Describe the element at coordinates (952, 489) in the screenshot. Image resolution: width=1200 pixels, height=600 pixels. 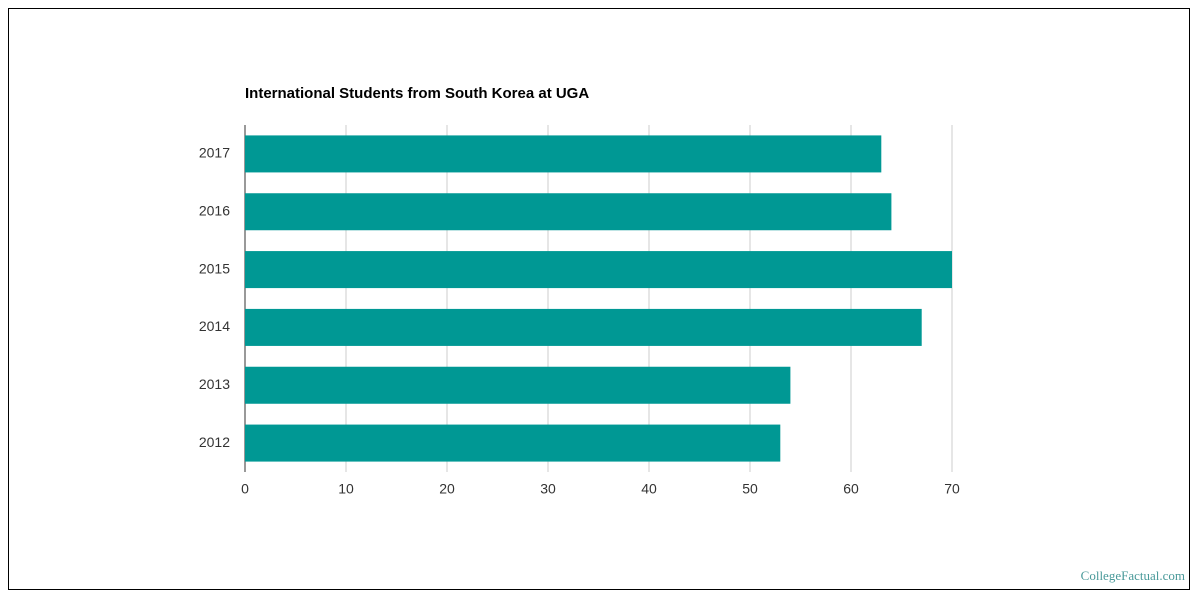
I see `x-tick-label: 70` at that location.